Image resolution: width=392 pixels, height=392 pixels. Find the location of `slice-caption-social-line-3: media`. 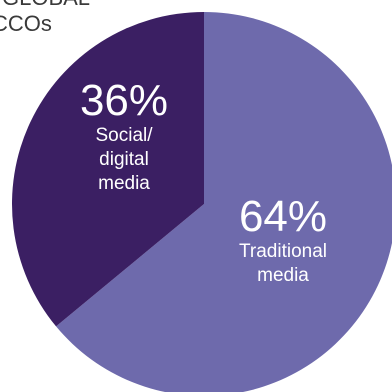

slice-caption-social-line-3: media is located at coordinates (124, 183).